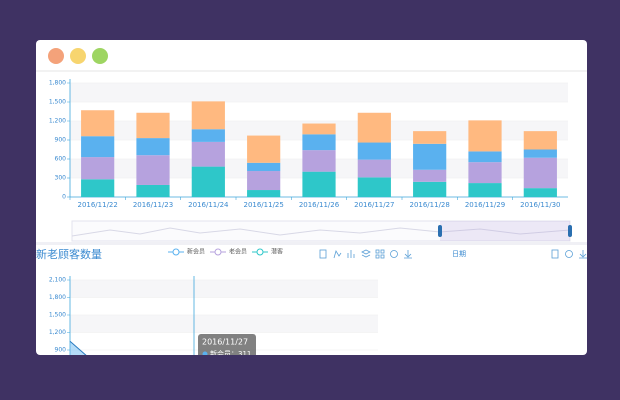 The width and height of the screenshot is (620, 400). What do you see at coordinates (100, 56) in the screenshot?
I see `maximize-button` at bounding box center [100, 56].